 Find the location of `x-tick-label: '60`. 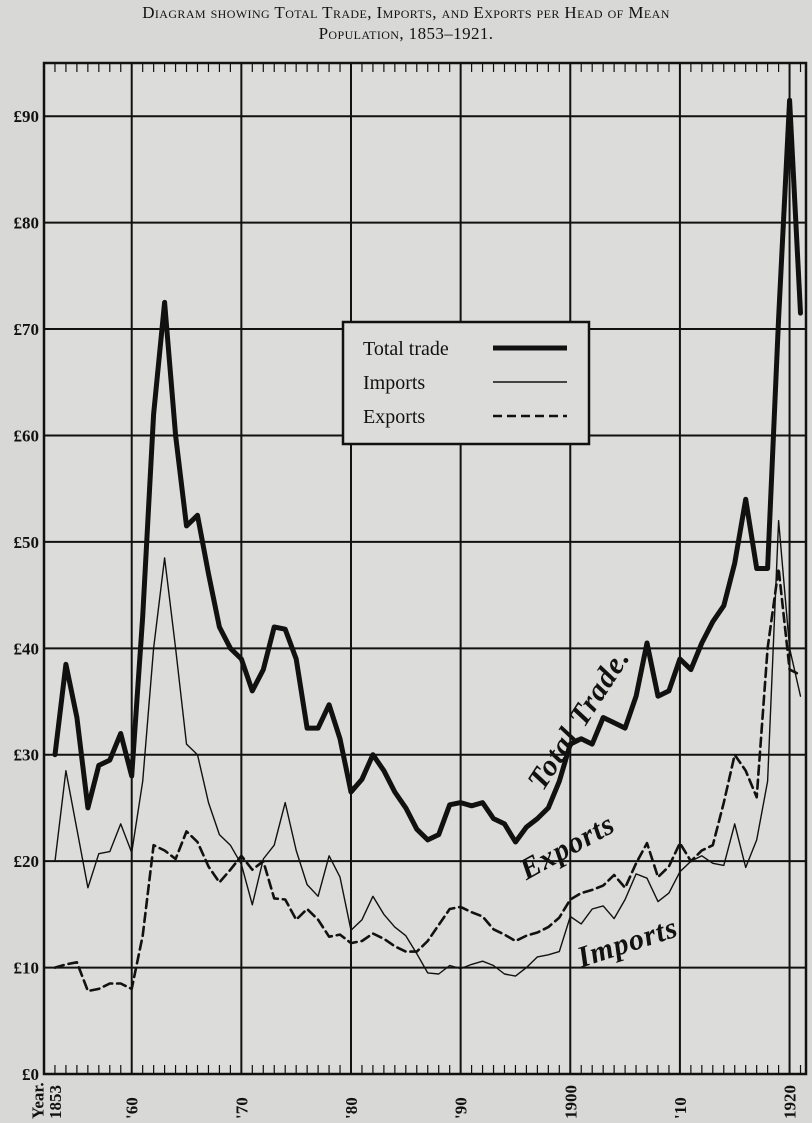

x-tick-label: '60 is located at coordinates (132, 1108).